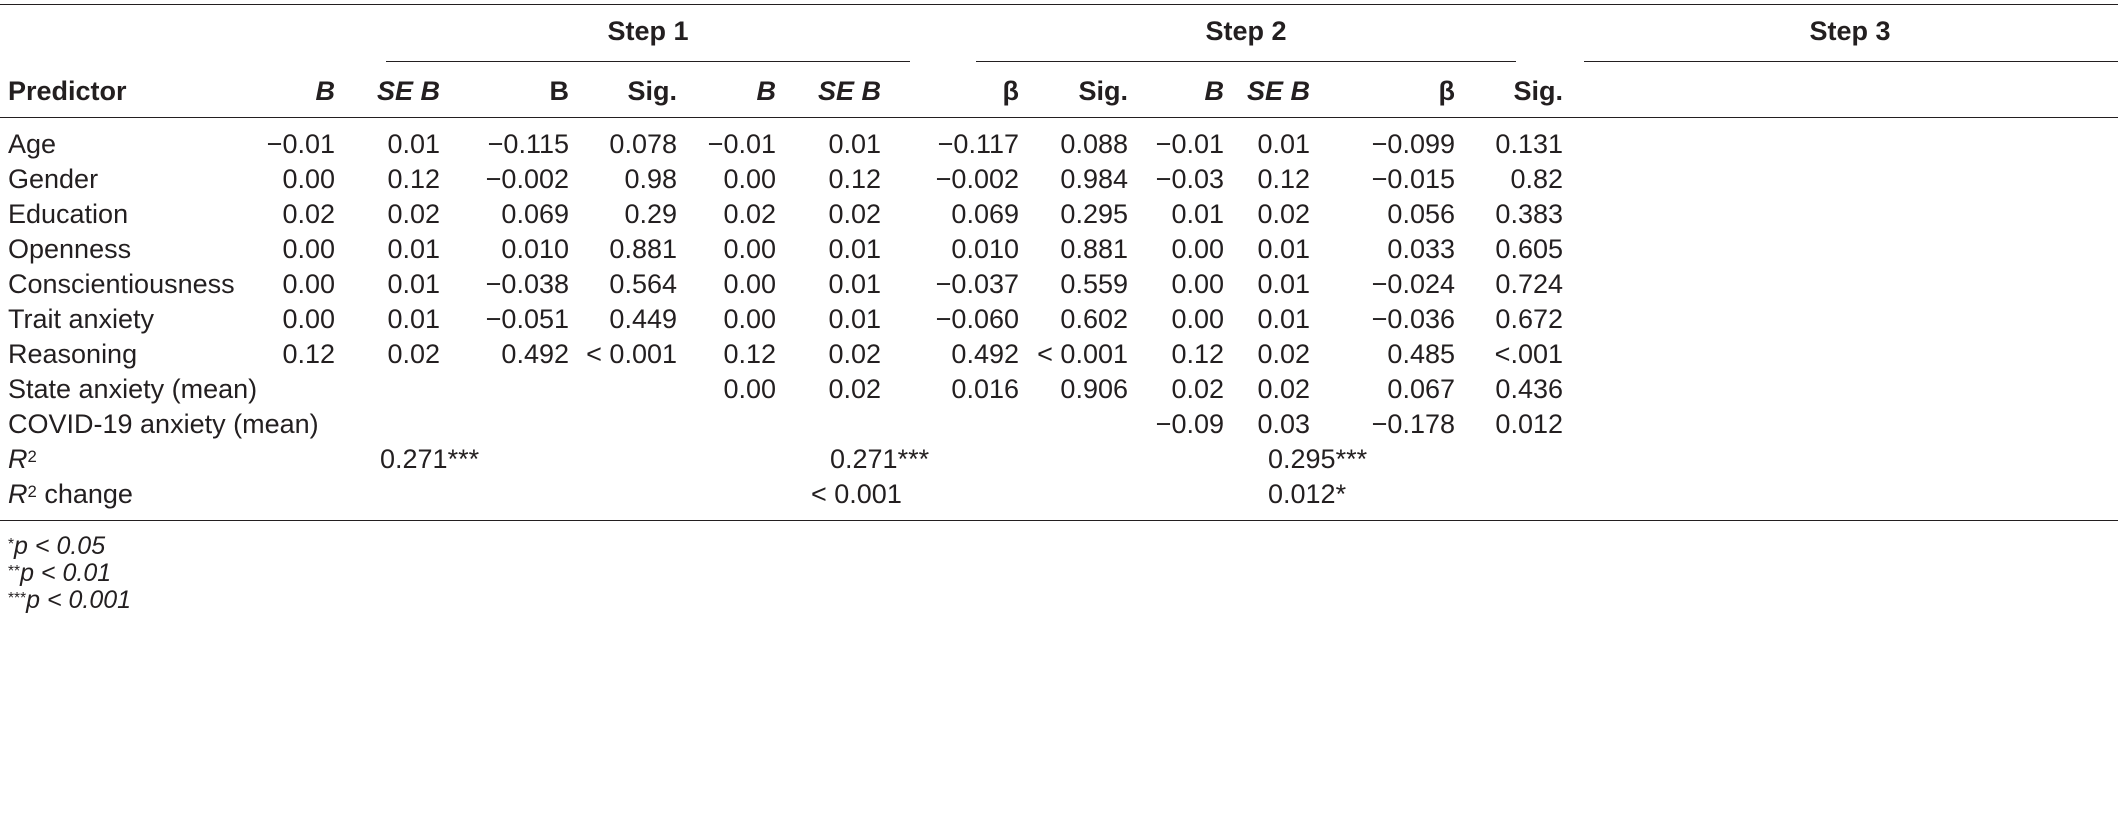  I want to click on row-label: Age, so click(32, 144).